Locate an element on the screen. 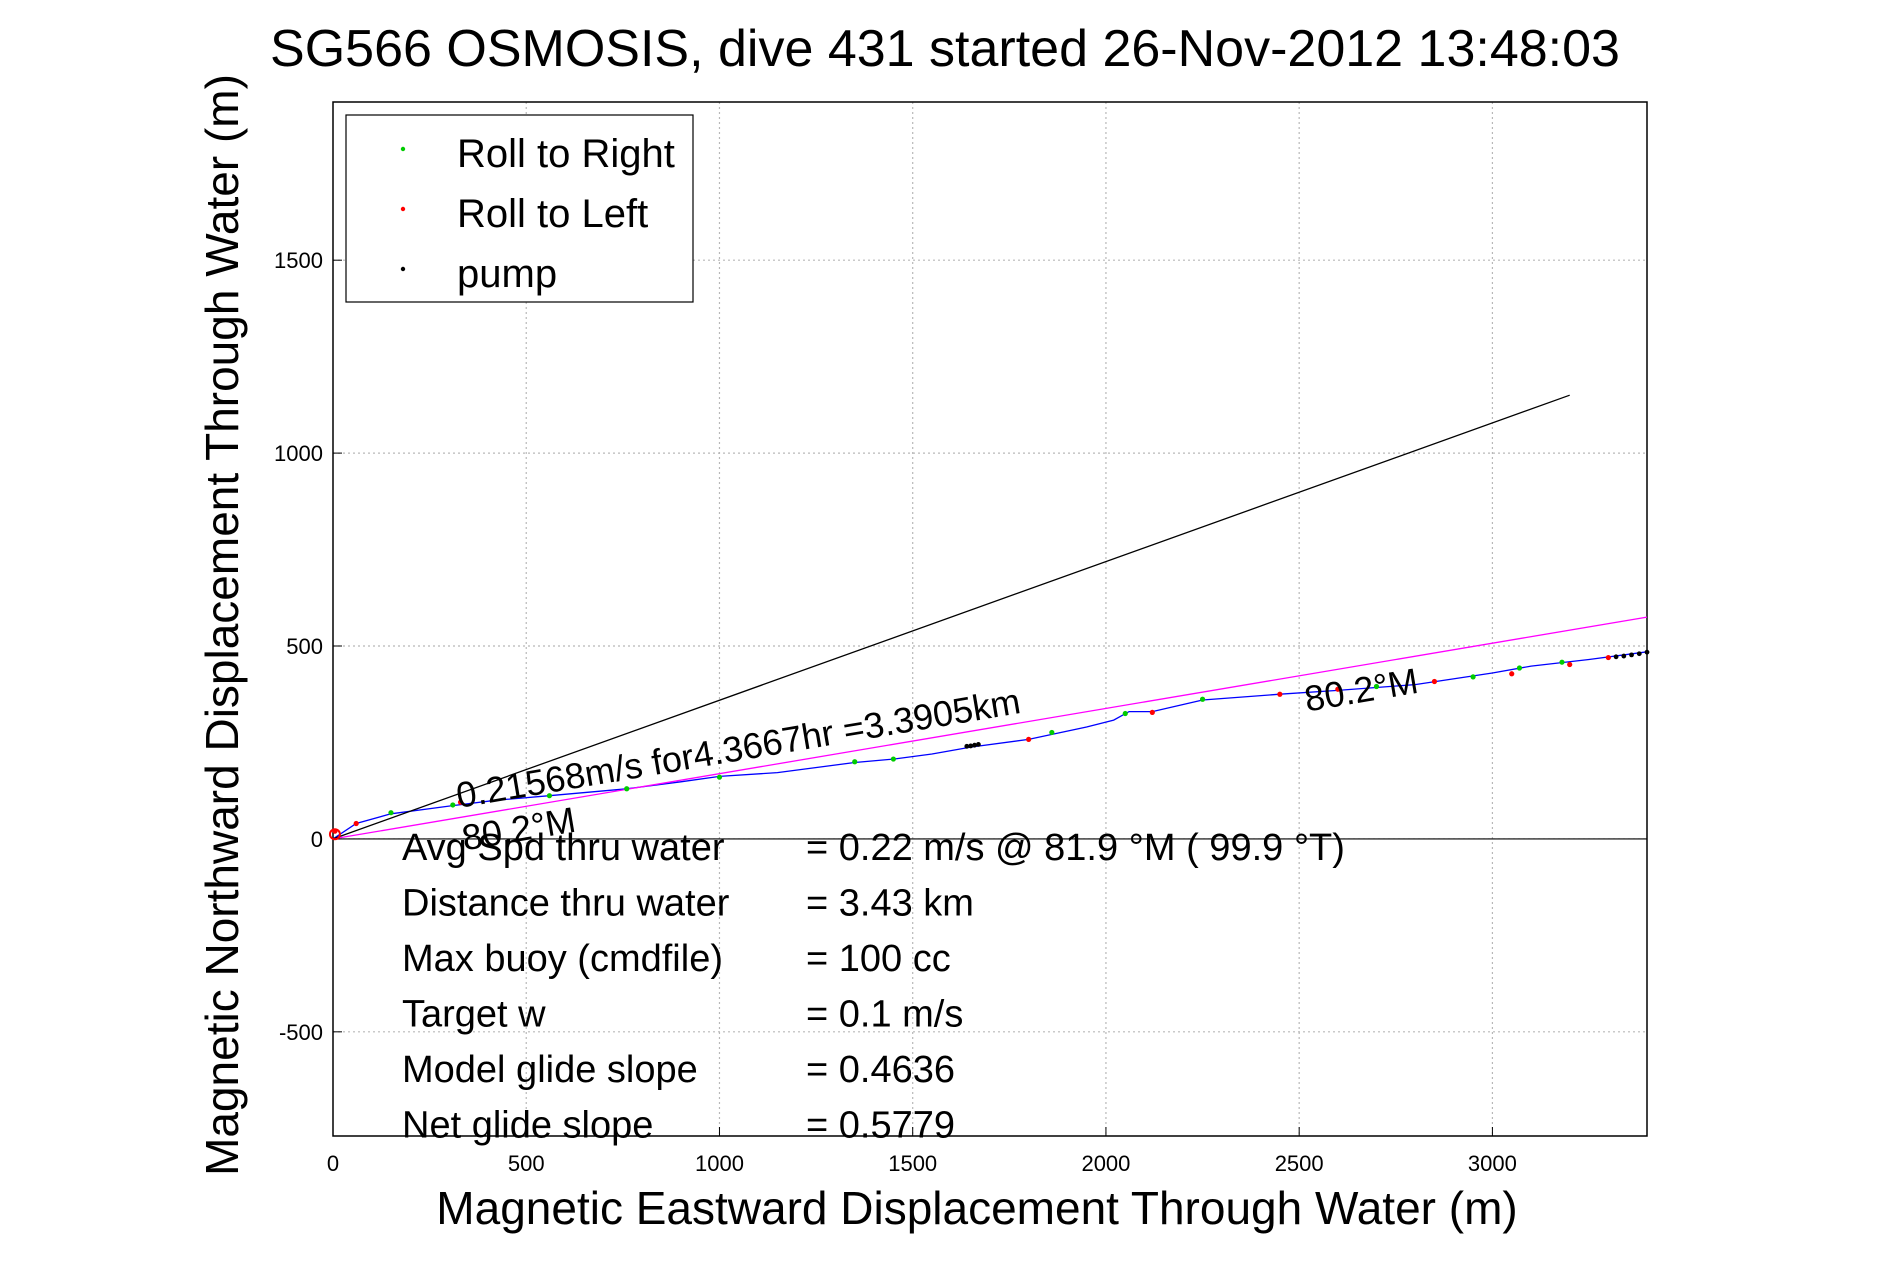 This screenshot has width=1891, height=1262. y-tick-label: 1500 is located at coordinates (298, 260).